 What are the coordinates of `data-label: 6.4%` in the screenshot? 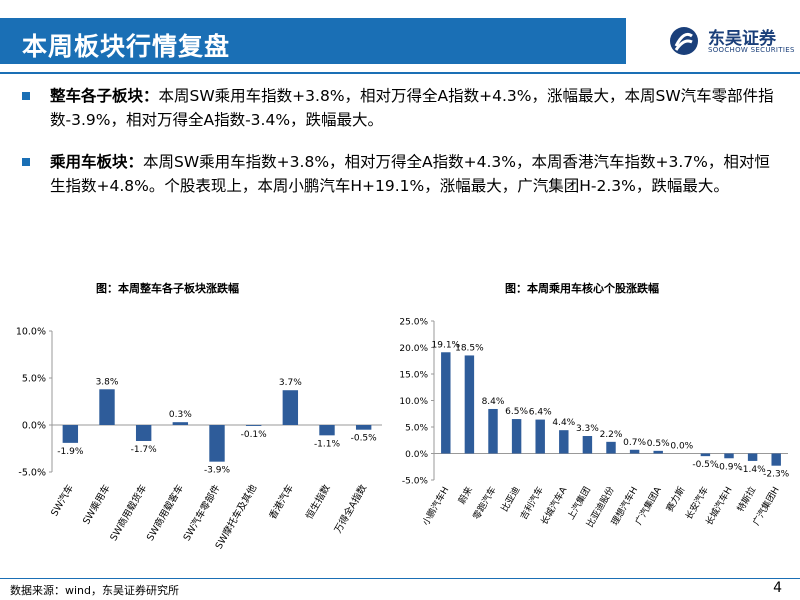 It's located at (540, 413).